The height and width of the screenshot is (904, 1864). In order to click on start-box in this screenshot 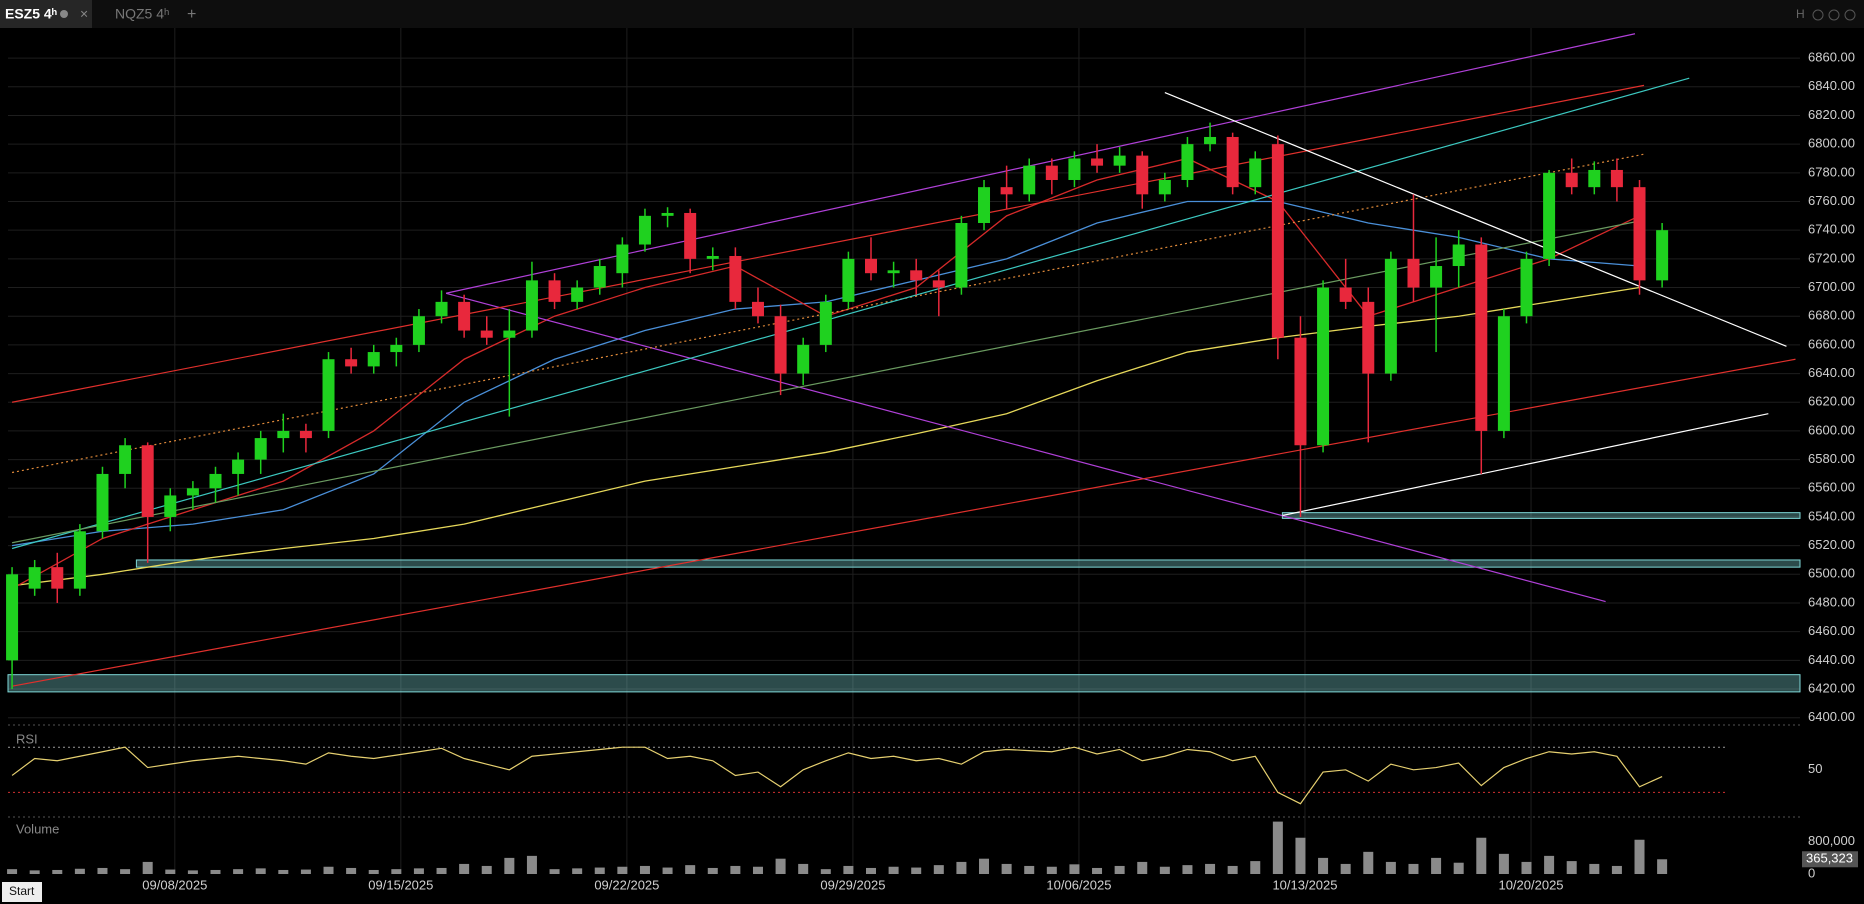, I will do `click(22, 892)`.